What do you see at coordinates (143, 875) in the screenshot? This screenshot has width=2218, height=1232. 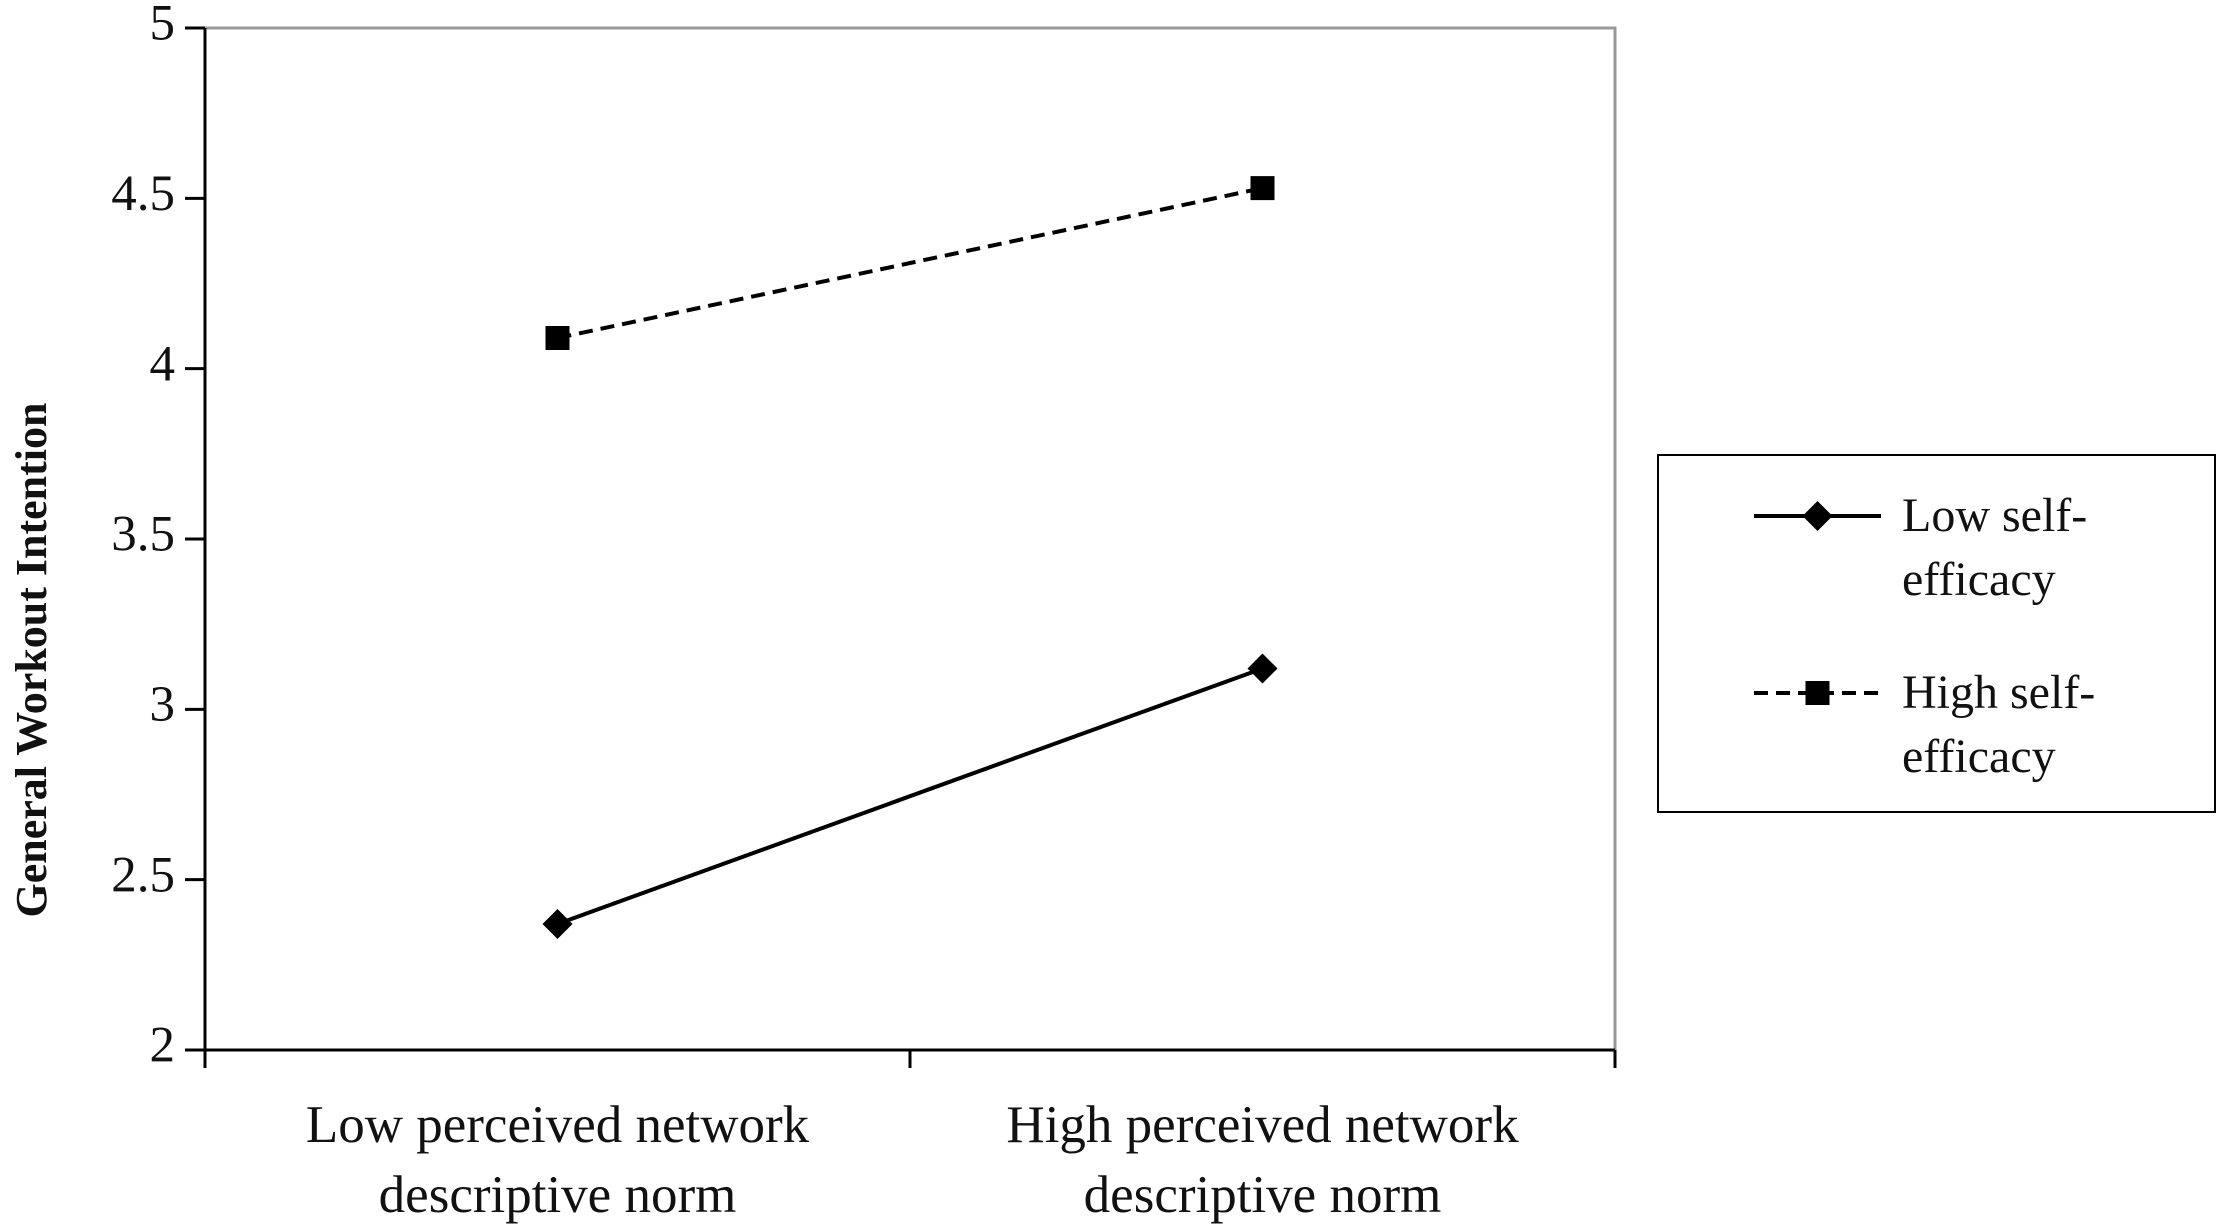 I see `y-tick-label: 2.5` at bounding box center [143, 875].